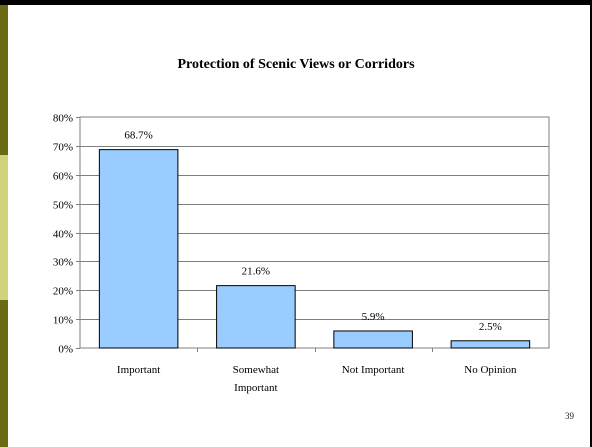  I want to click on x-category-label: Somewhat, so click(256, 370).